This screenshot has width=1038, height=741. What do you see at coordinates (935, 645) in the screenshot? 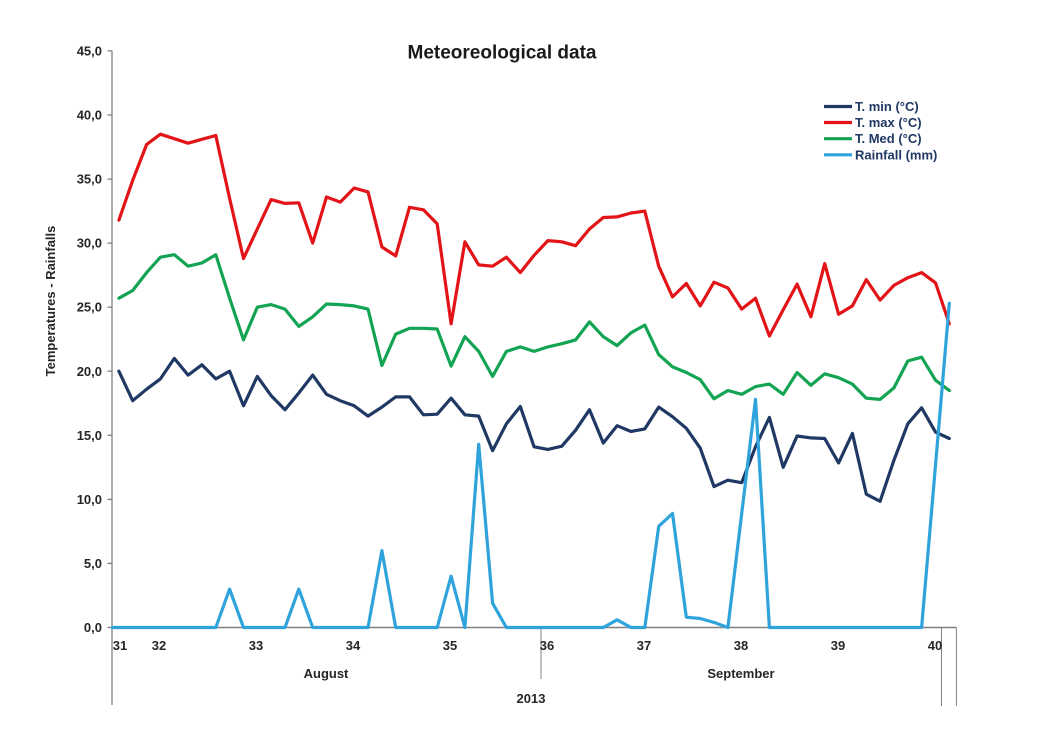
I see `svg-text: 40` at bounding box center [935, 645].